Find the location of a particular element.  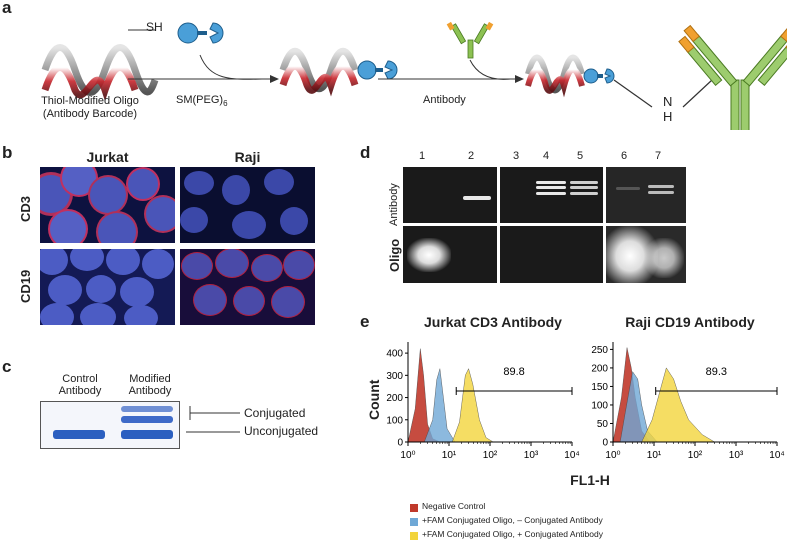

gel-band-modified-unconjugated is located at coordinates (147, 434).